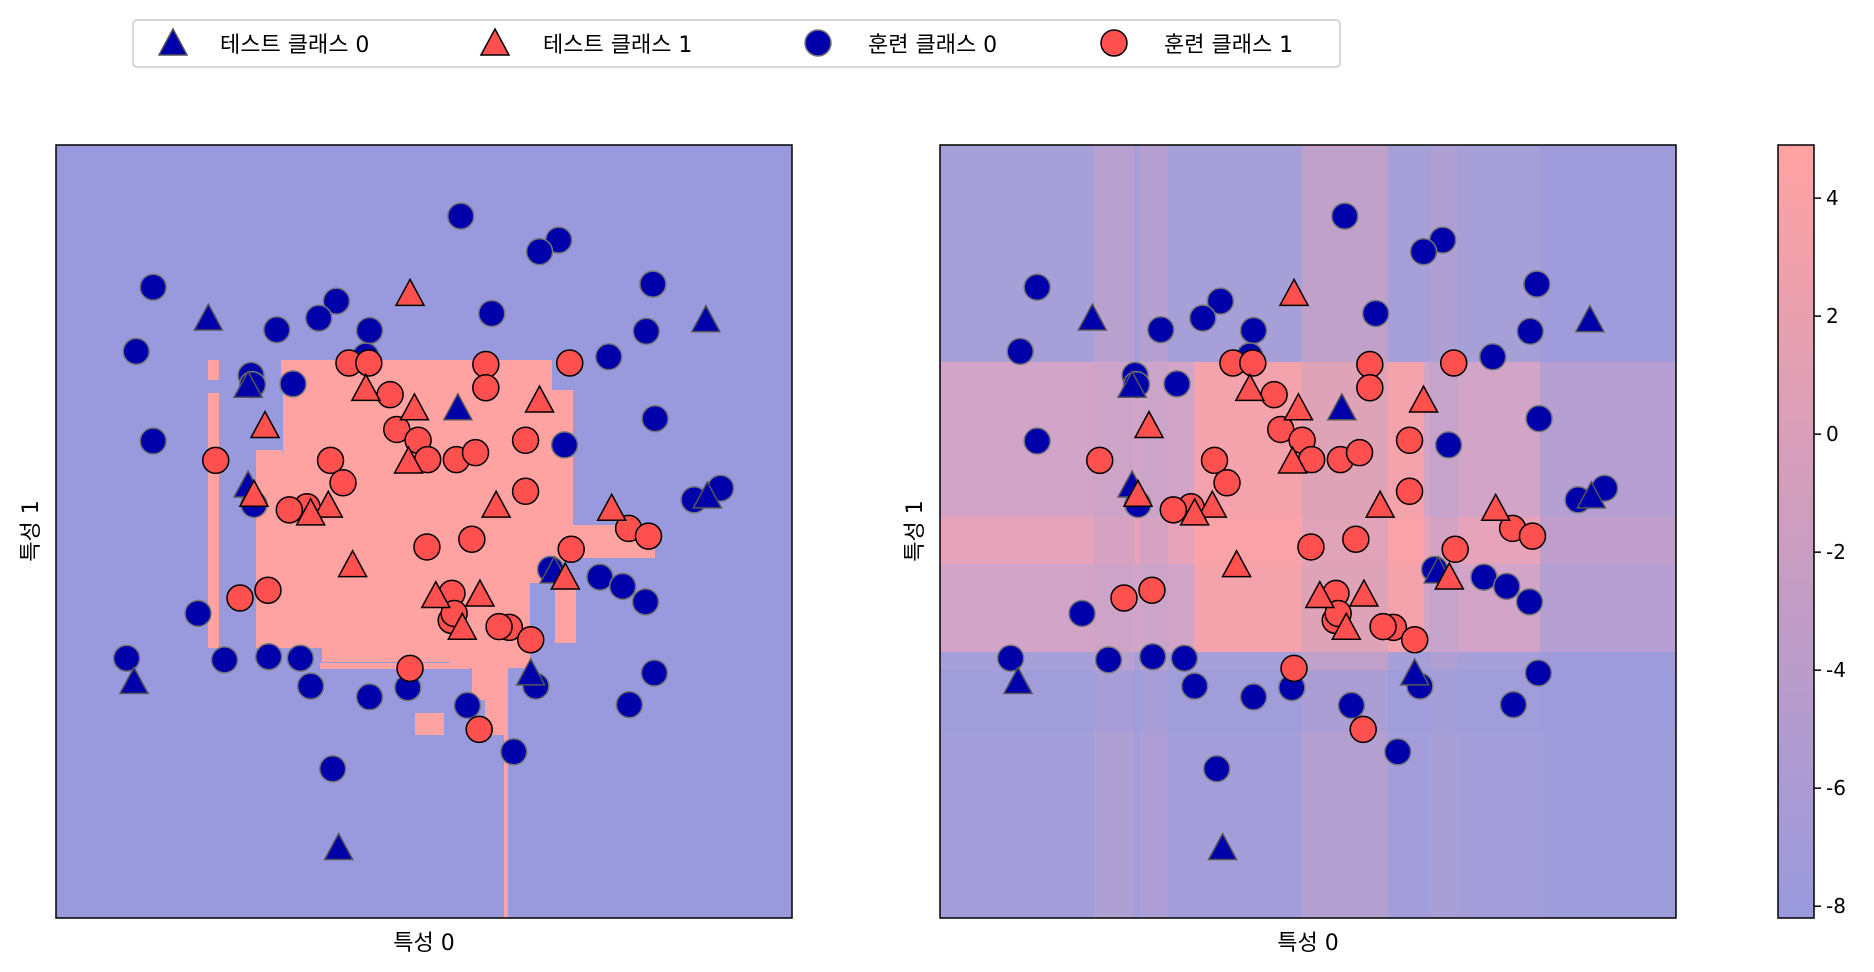 The height and width of the screenshot is (972, 1874). I want to click on legend-marker-triangle-red, so click(495, 41).